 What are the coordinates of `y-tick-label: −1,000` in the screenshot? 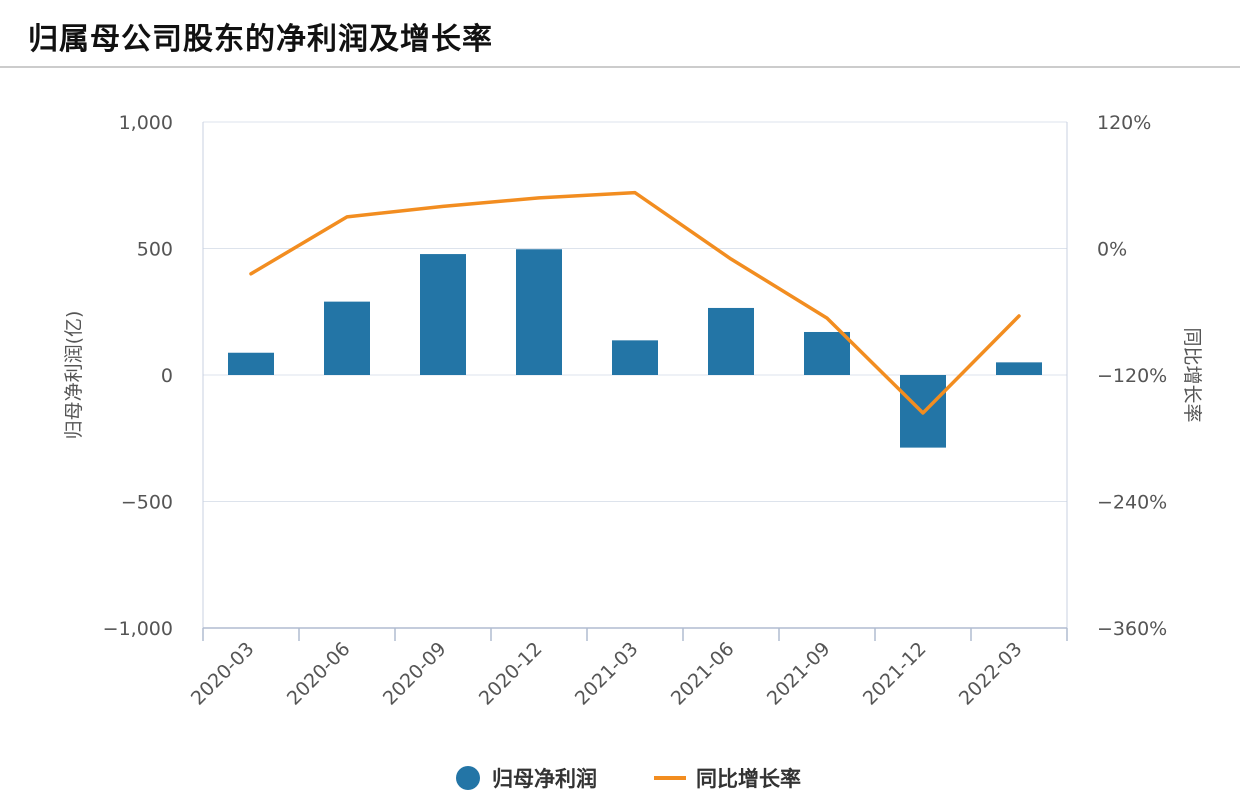 It's located at (138, 629).